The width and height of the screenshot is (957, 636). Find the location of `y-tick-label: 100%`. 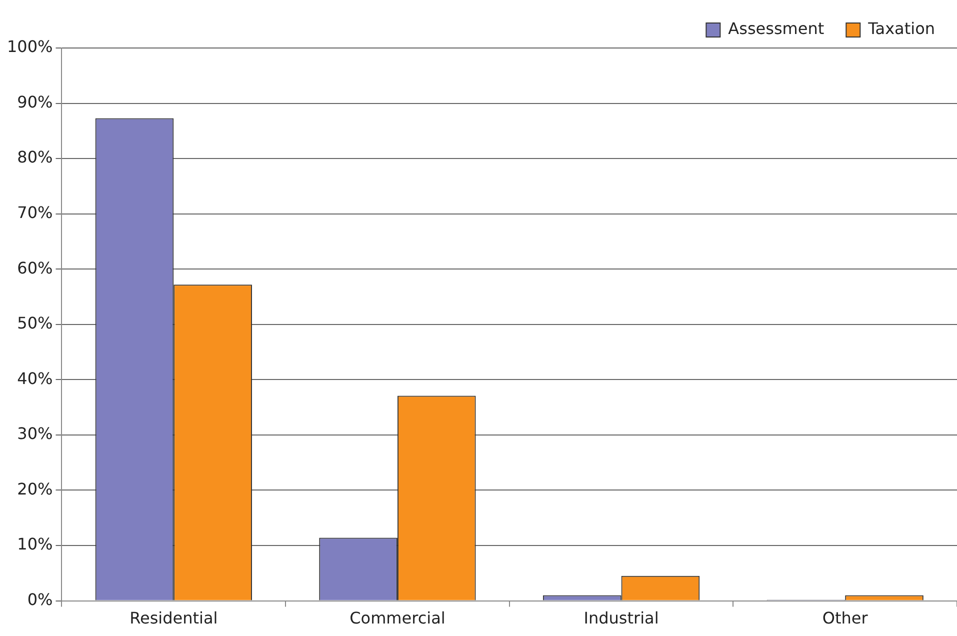

y-tick-label: 100% is located at coordinates (29, 46).